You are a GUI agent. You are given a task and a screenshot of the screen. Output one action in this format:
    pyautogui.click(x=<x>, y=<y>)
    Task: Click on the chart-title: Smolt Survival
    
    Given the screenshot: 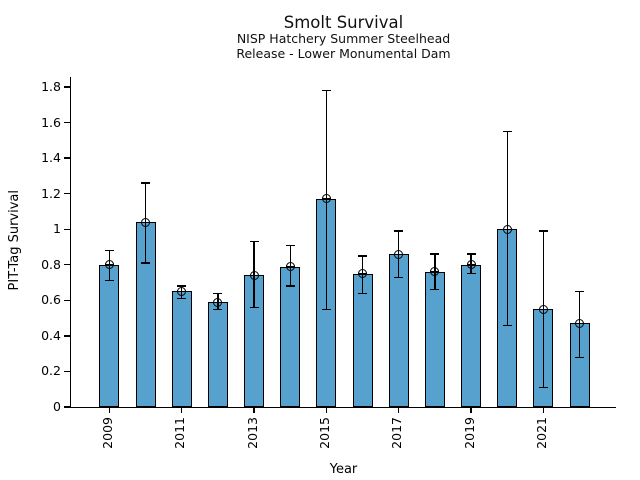 What is the action you would take?
    pyautogui.click(x=343, y=22)
    